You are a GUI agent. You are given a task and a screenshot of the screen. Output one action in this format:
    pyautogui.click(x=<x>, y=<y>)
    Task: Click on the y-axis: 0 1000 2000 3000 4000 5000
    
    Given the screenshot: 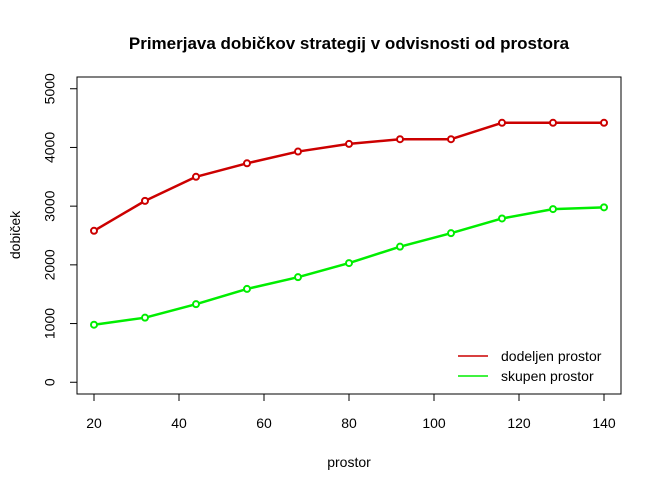 What is the action you would take?
    pyautogui.click(x=60, y=229)
    